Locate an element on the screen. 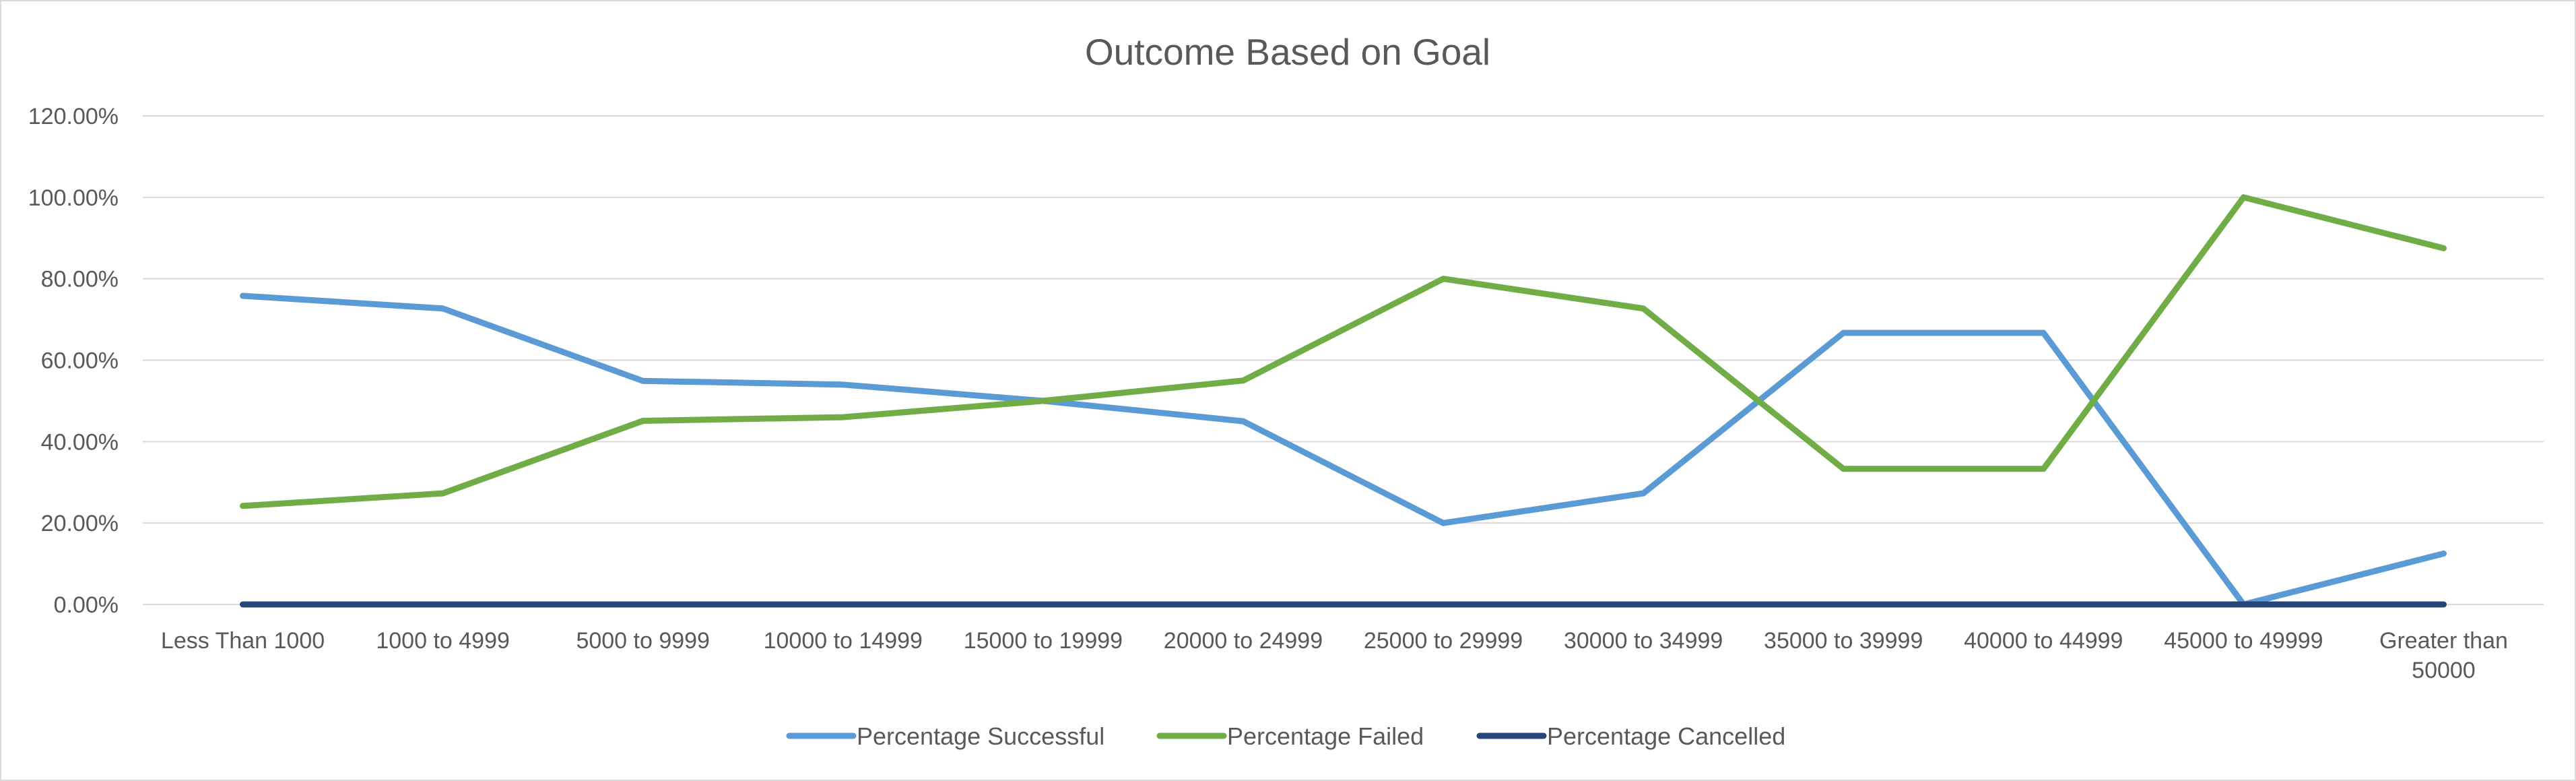 This screenshot has width=2576, height=781. x-tick-label: 1000 to 4999 is located at coordinates (443, 641).